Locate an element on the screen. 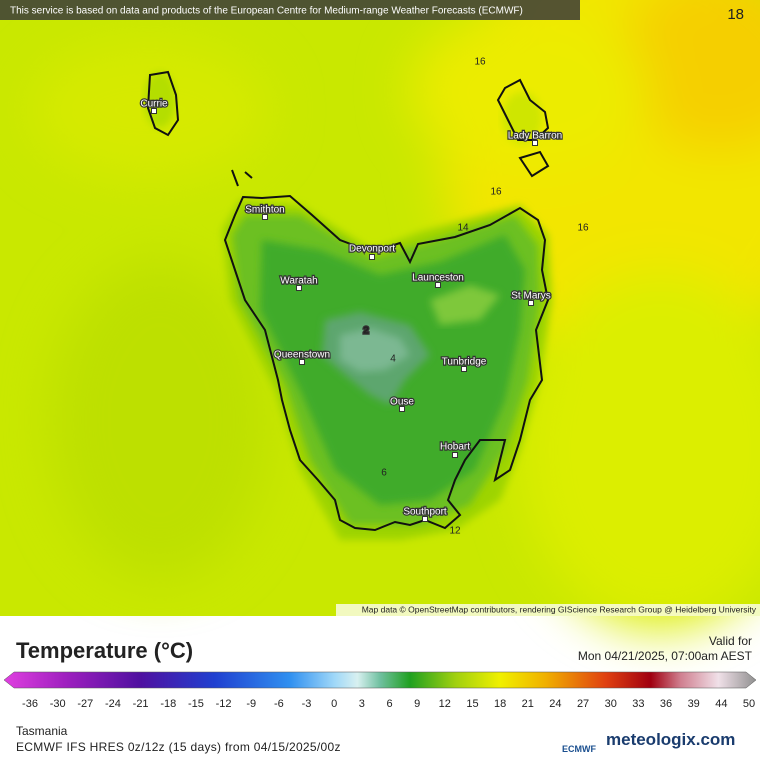 Image resolution: width=760 pixels, height=760 pixels. scale-label: -36 is located at coordinates (30, 704).